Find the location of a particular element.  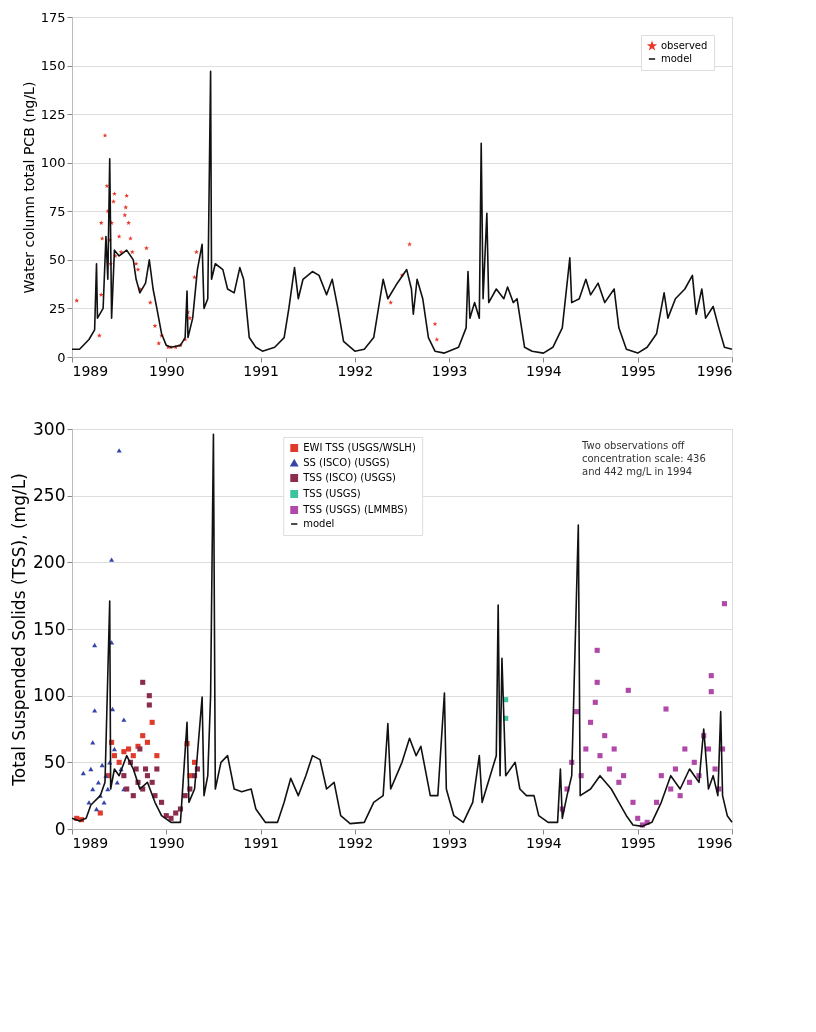

annotation: Two observations off concentration scale: 436 and 442 mg/L in 1994 is located at coordinates (643, 458).